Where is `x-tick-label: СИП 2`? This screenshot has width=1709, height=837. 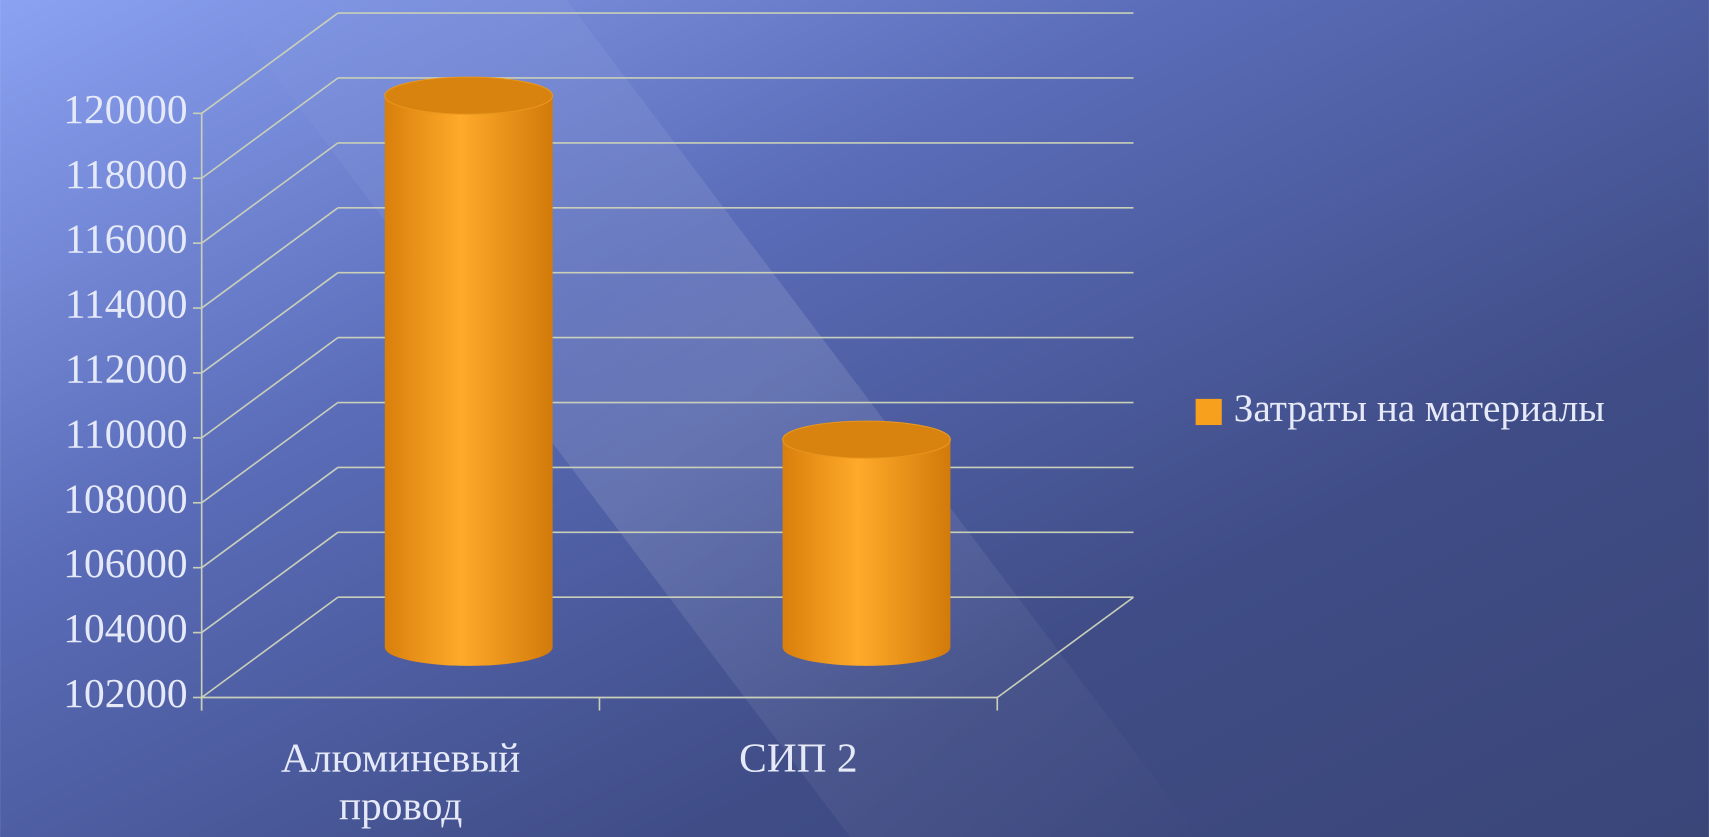
x-tick-label: СИП 2 is located at coordinates (798, 758).